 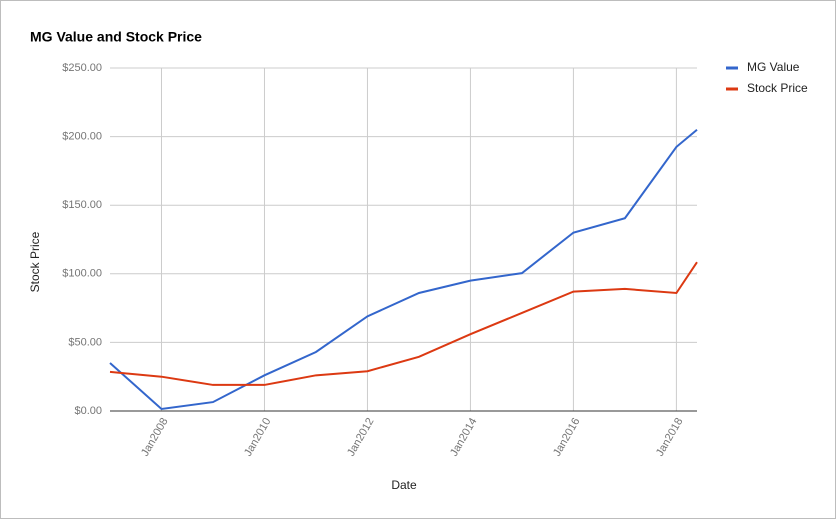 What do you see at coordinates (116, 37) in the screenshot?
I see `chart-title: MG Value and Stock Price` at bounding box center [116, 37].